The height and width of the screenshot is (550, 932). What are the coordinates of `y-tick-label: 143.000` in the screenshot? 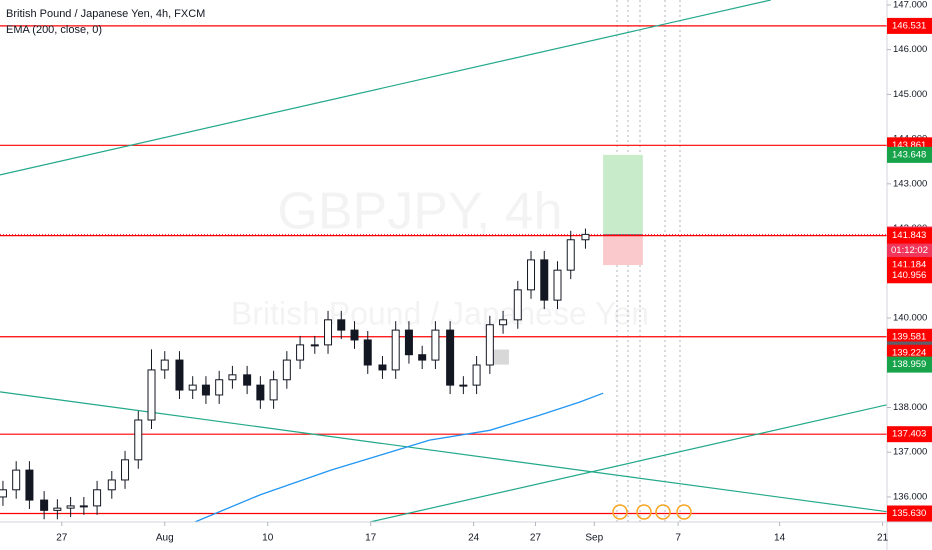 It's located at (910, 183).